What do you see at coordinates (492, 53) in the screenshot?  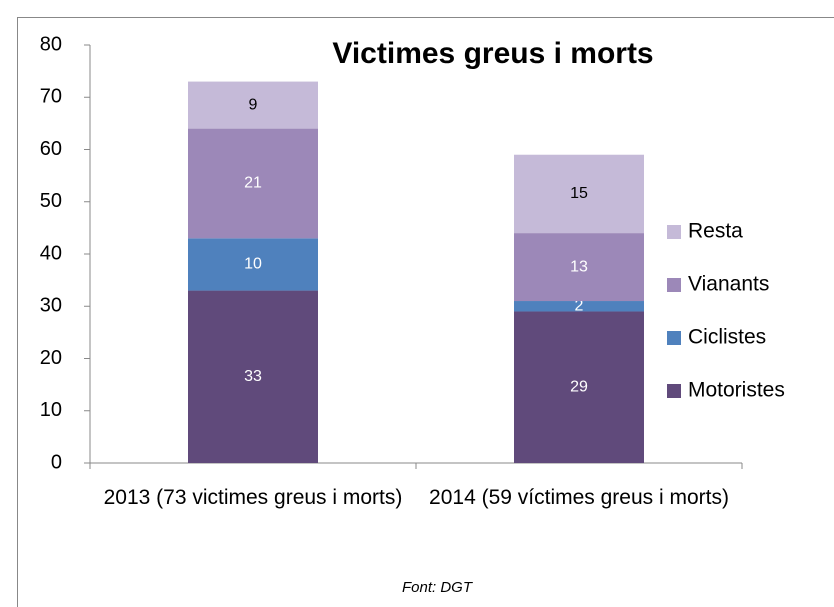 I see `chart-title: Victimes greus i morts` at bounding box center [492, 53].